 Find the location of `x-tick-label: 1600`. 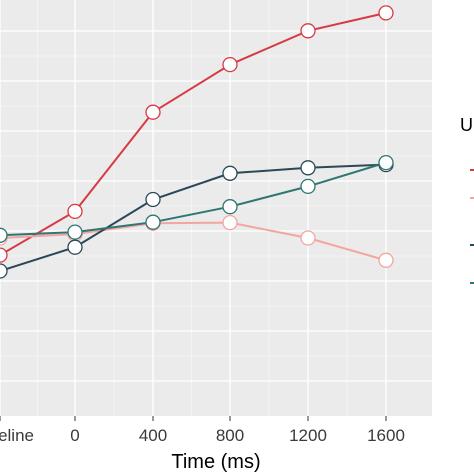

x-tick-label: 1600 is located at coordinates (386, 435).